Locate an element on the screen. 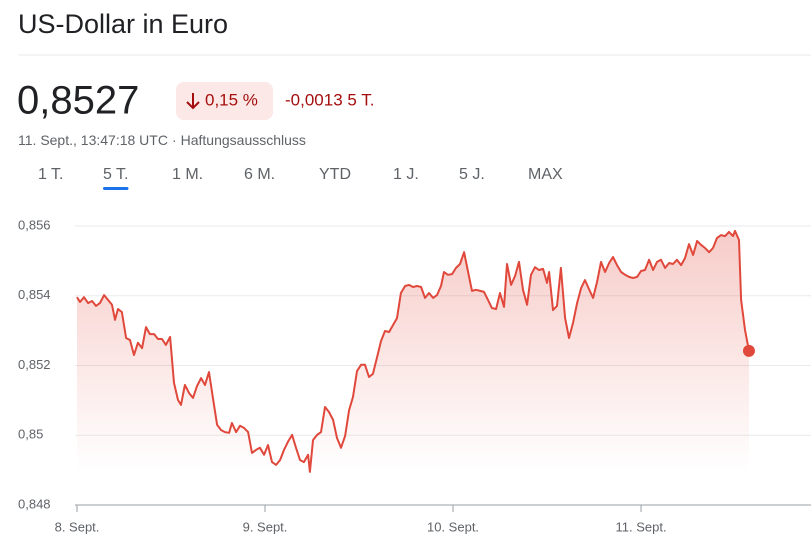 The width and height of the screenshot is (811, 547). down-arrow is located at coordinates (193, 101).